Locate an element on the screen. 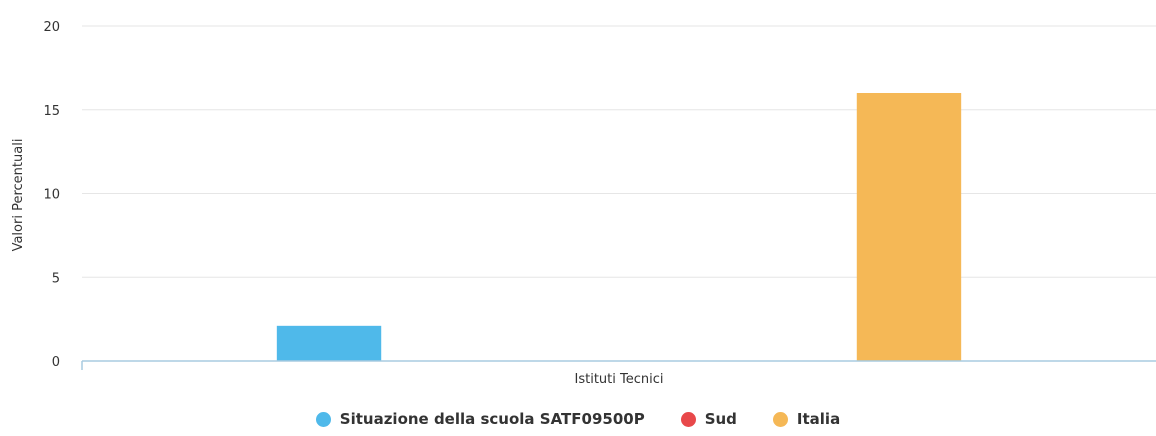 The height and width of the screenshot is (436, 1156). legend-swatch-sud is located at coordinates (688, 419).